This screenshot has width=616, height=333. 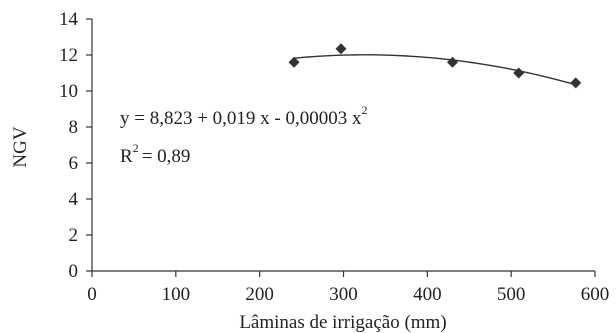 What do you see at coordinates (74, 271) in the screenshot?
I see `y-tick-label: 0` at bounding box center [74, 271].